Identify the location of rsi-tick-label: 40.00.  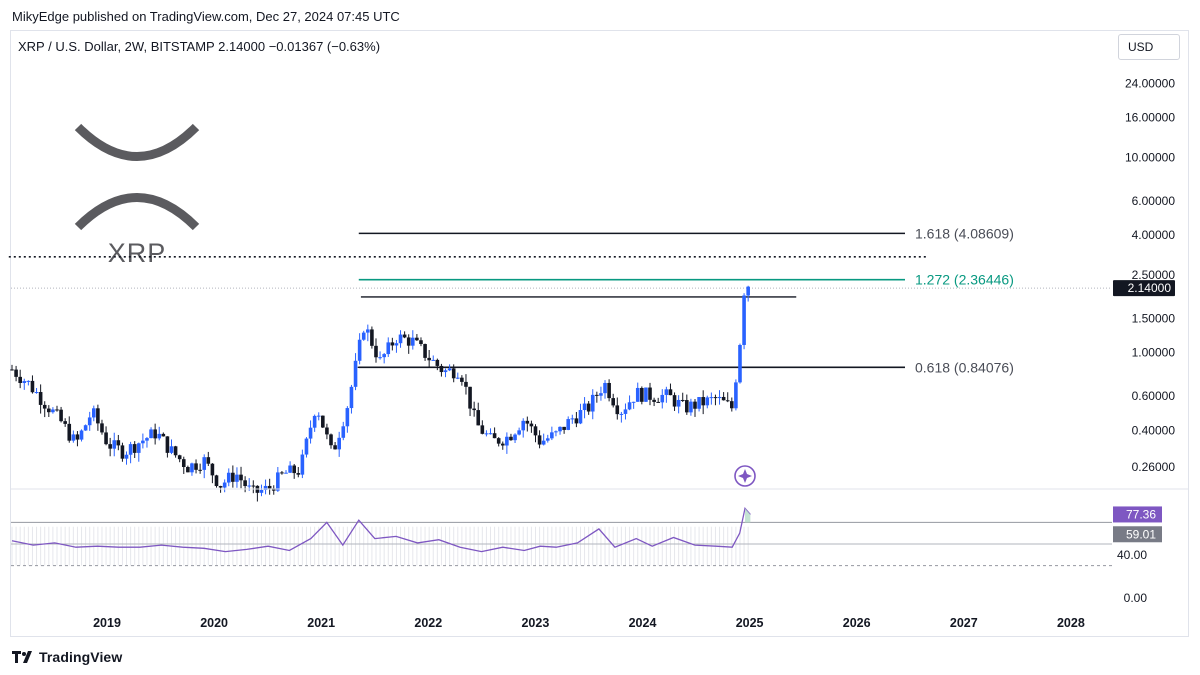
(1132, 555).